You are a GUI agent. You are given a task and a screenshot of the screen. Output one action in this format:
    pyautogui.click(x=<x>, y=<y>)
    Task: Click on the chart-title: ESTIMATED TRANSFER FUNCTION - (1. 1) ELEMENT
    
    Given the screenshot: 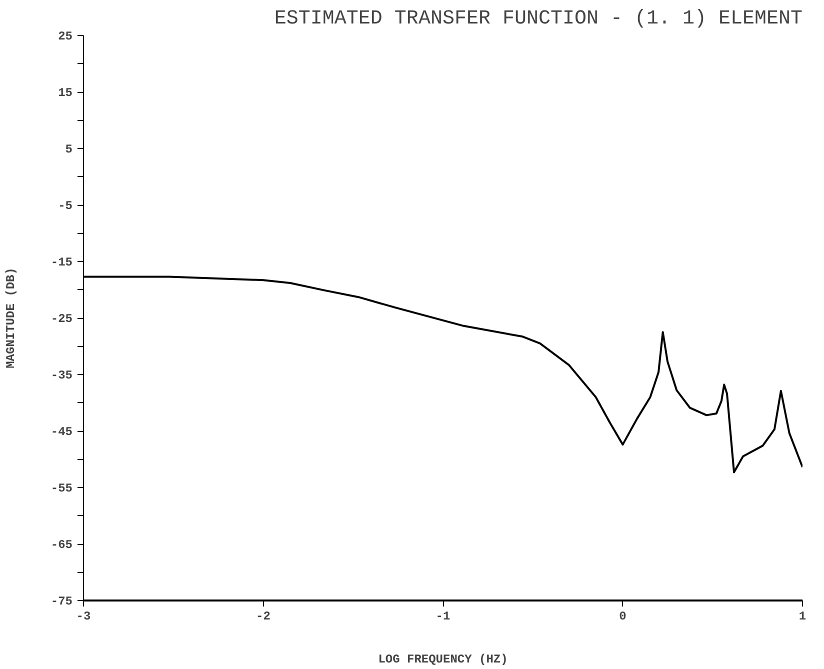 What is the action you would take?
    pyautogui.click(x=538, y=19)
    